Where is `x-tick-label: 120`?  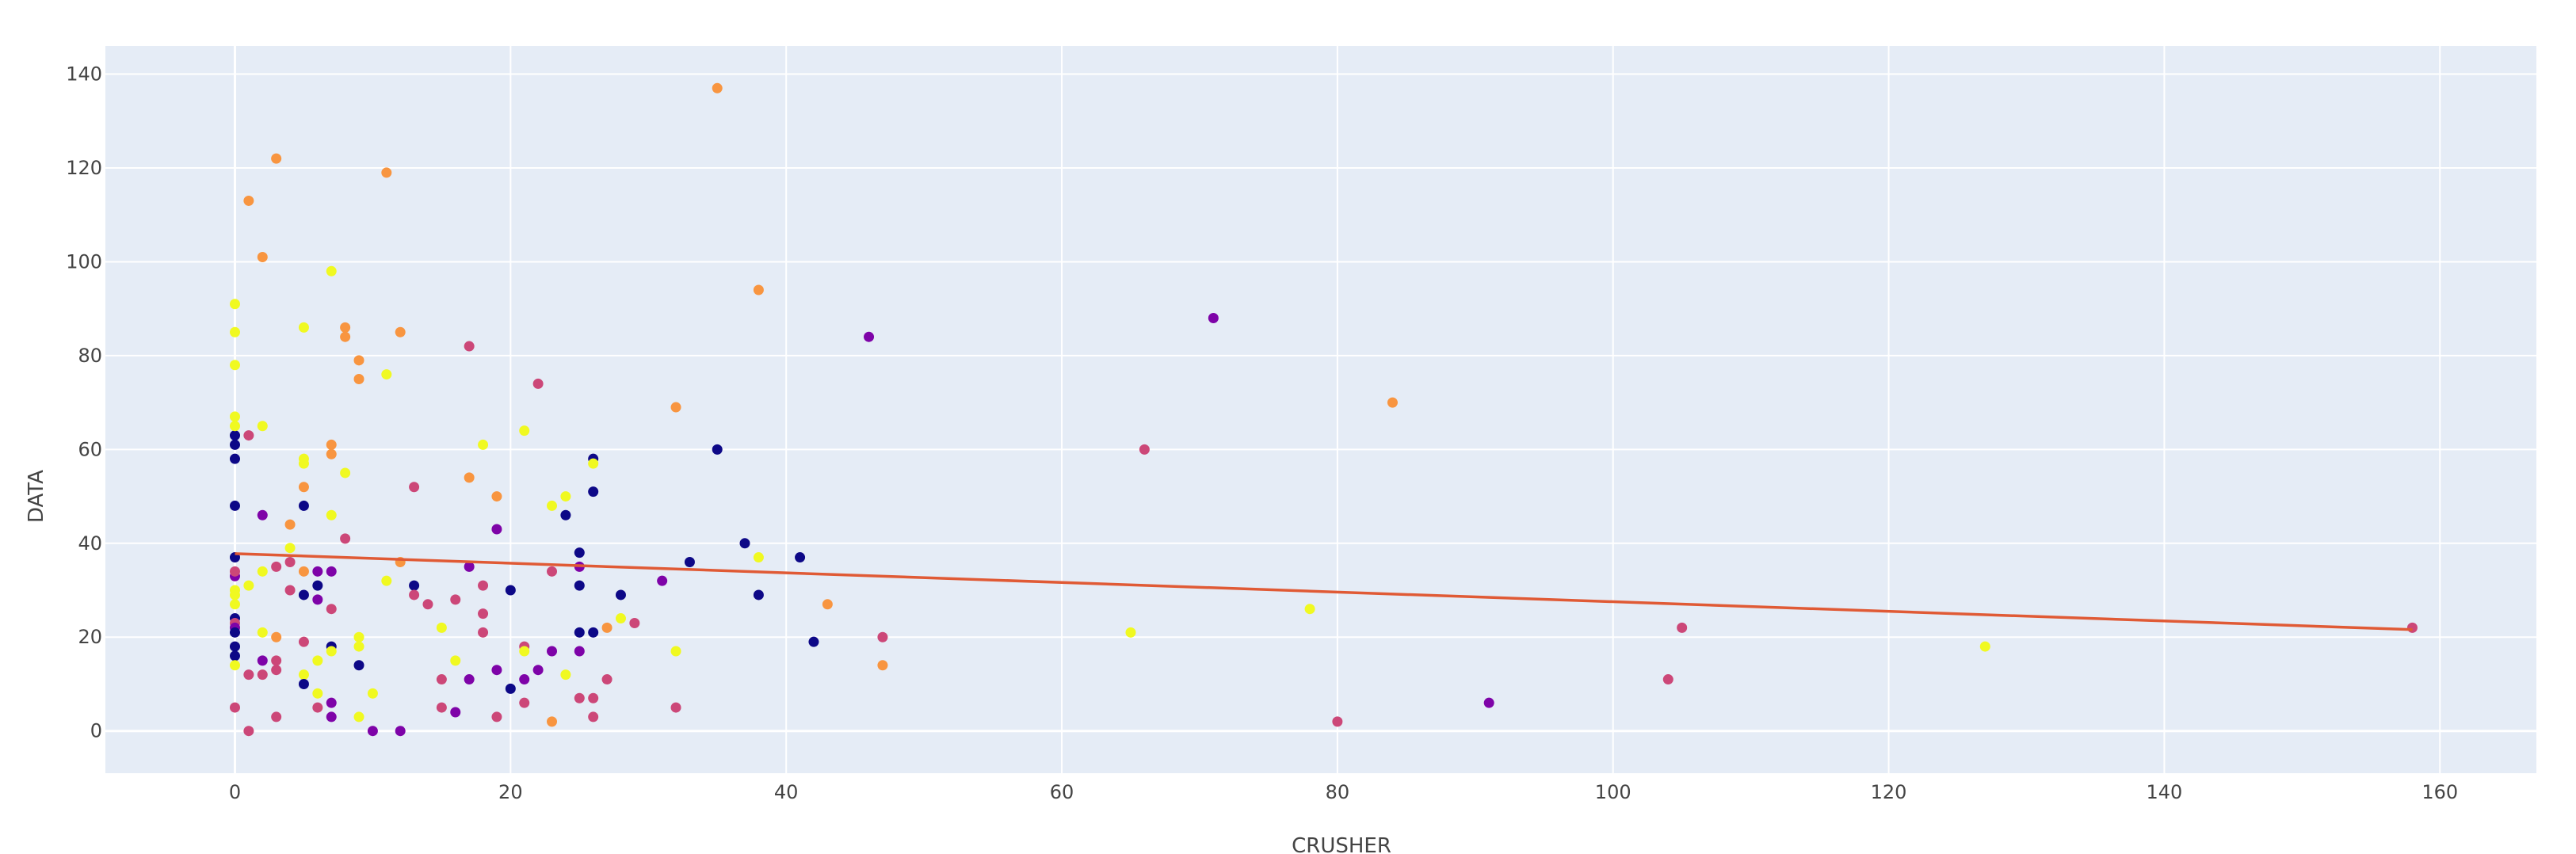 x-tick-label: 120 is located at coordinates (1889, 792).